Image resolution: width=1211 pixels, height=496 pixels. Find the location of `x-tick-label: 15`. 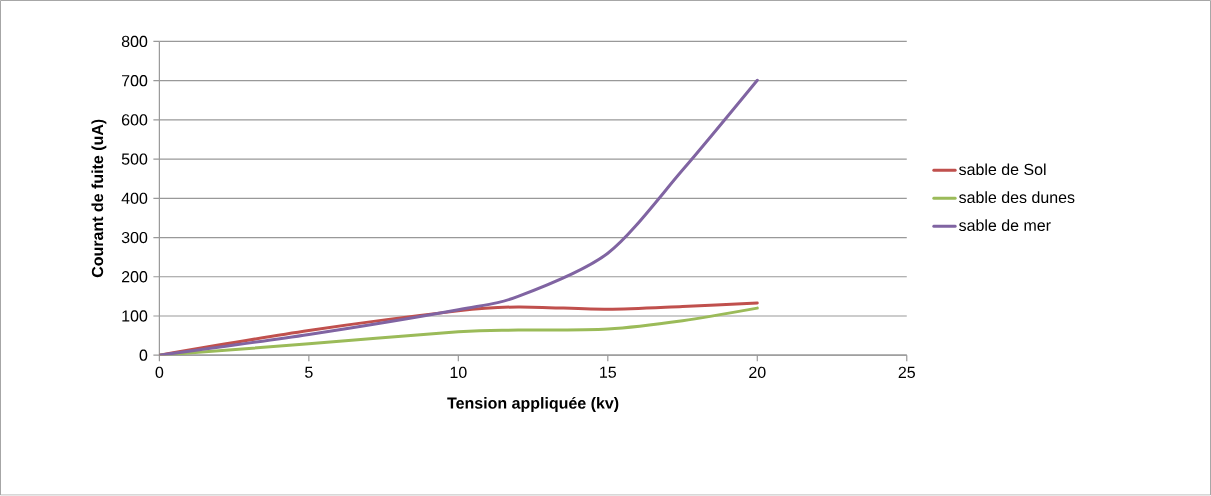

x-tick-label: 15 is located at coordinates (608, 372).